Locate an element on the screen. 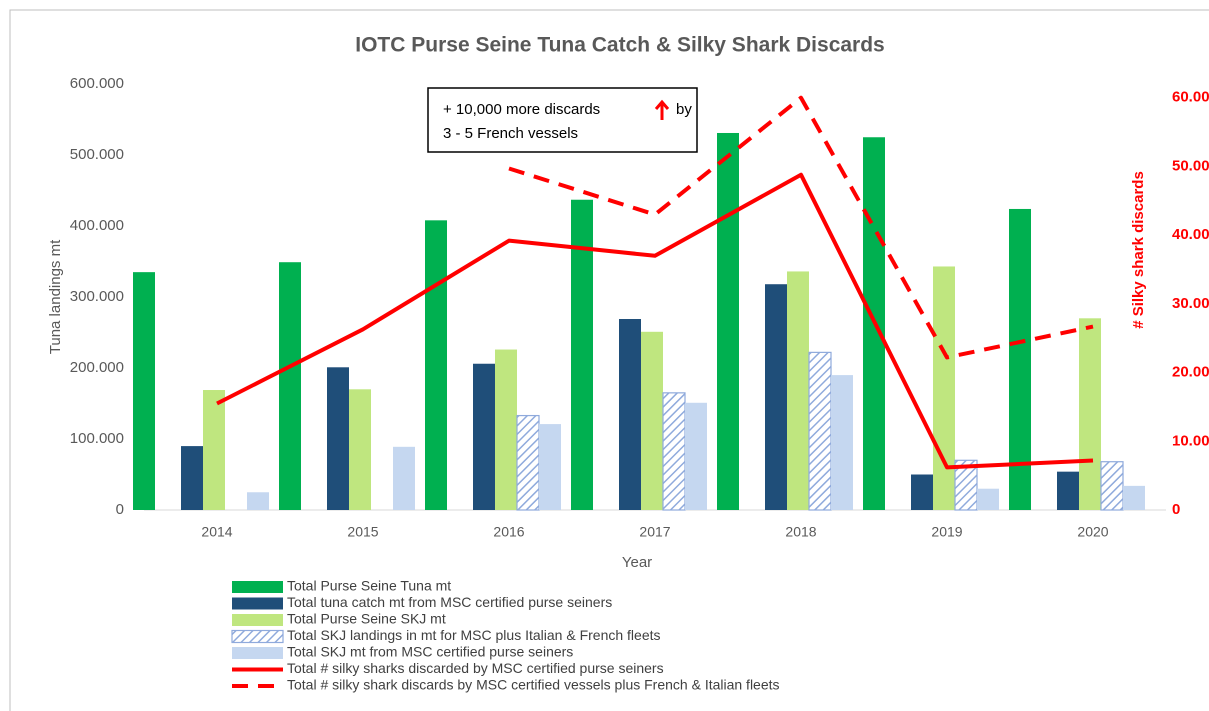 The width and height of the screenshot is (1209, 711). x-tick-label: 2016 is located at coordinates (508, 532).